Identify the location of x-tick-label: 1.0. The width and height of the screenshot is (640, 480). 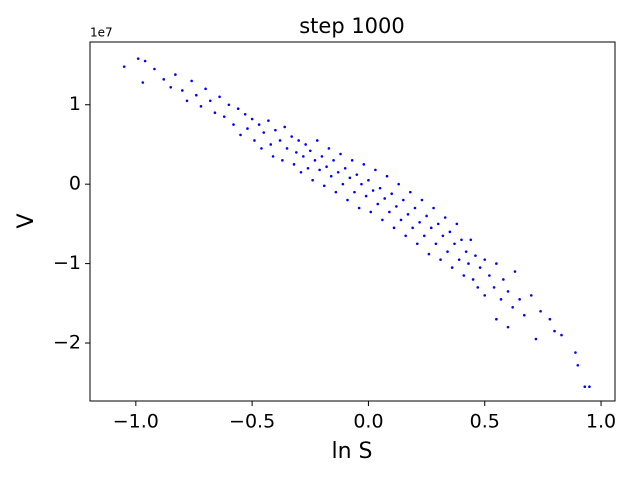
(601, 422).